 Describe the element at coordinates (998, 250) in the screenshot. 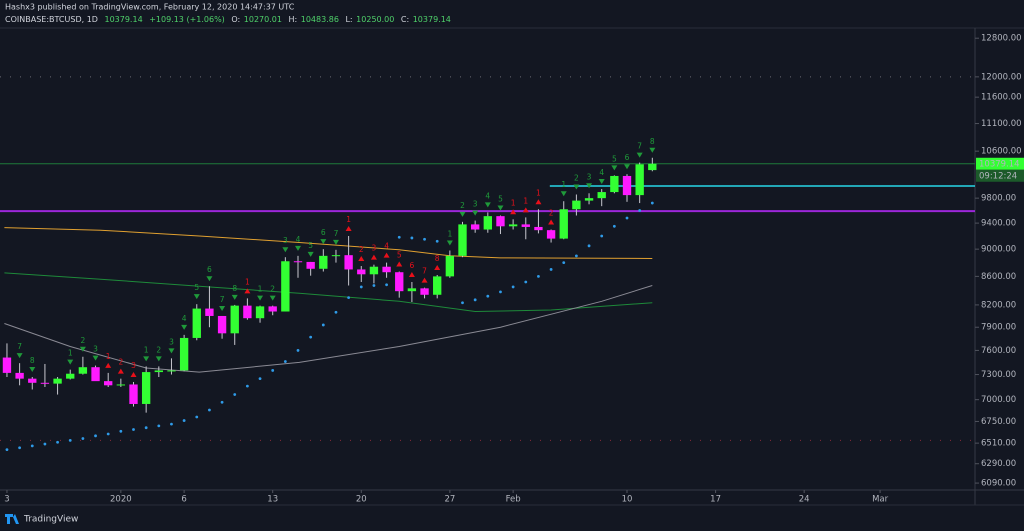

I see `y-tick-label: 9000.00` at that location.